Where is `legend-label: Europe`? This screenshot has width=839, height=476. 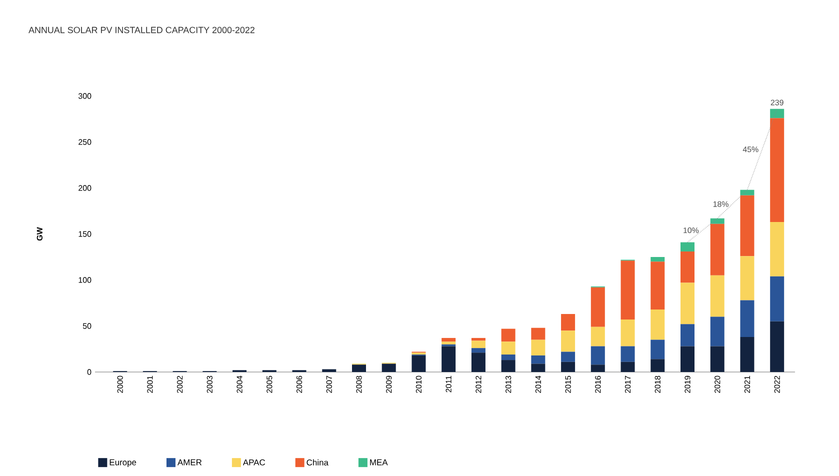
legend-label: Europe is located at coordinates (123, 463).